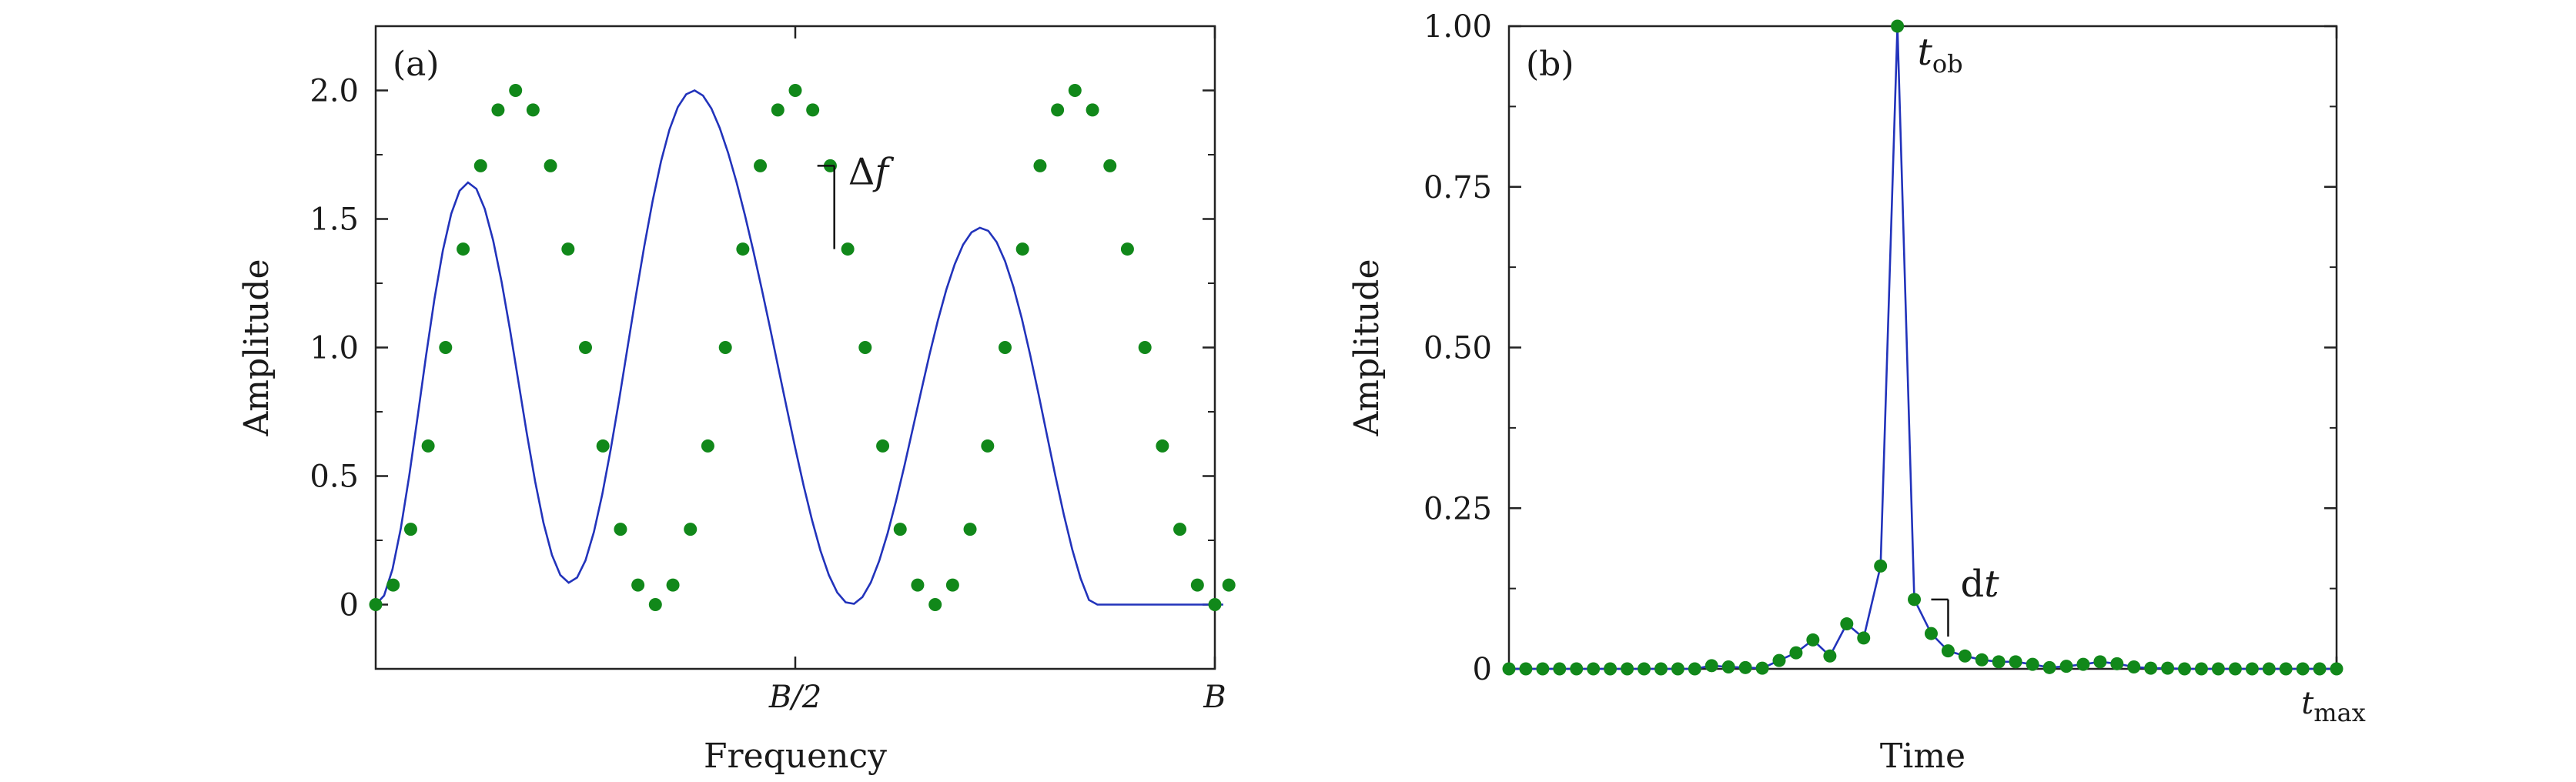 The width and height of the screenshot is (2576, 782). What do you see at coordinates (334, 91) in the screenshot?
I see `y-tick-label: 2.0` at bounding box center [334, 91].